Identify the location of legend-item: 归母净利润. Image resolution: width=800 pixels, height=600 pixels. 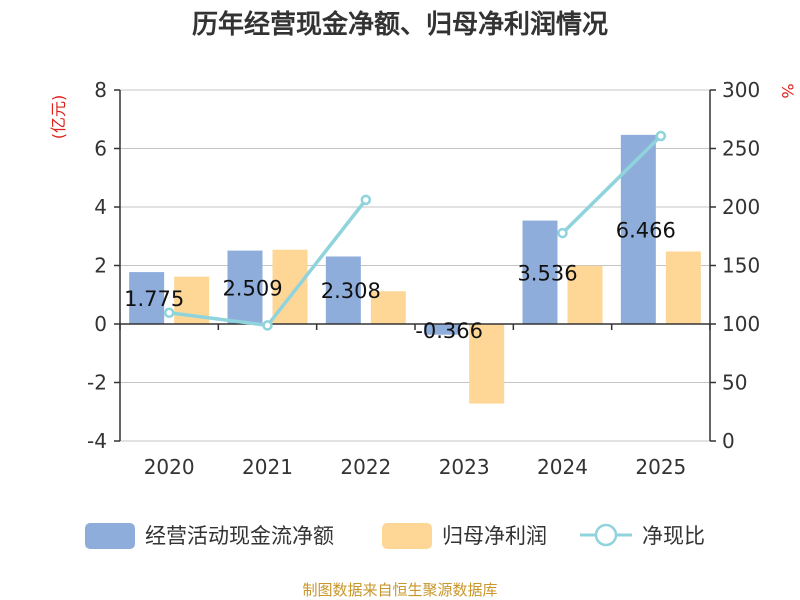
(464, 536).